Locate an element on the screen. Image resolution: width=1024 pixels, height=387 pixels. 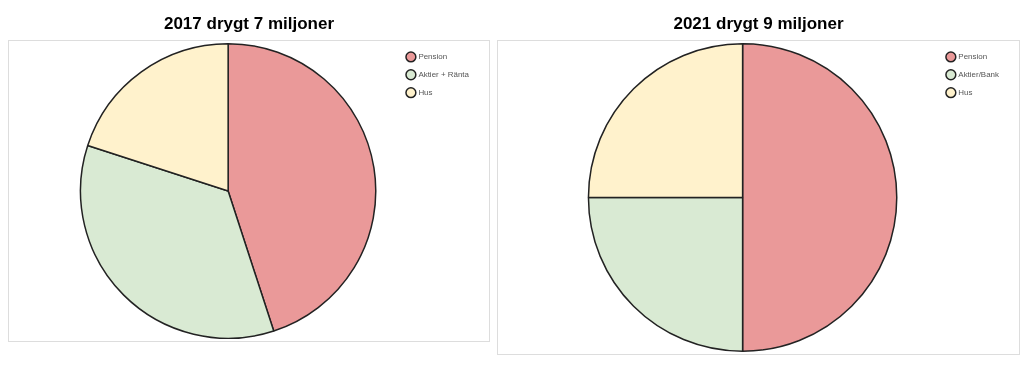
chart-title: 2017 drygt 7 miljoner is located at coordinates (249, 24).